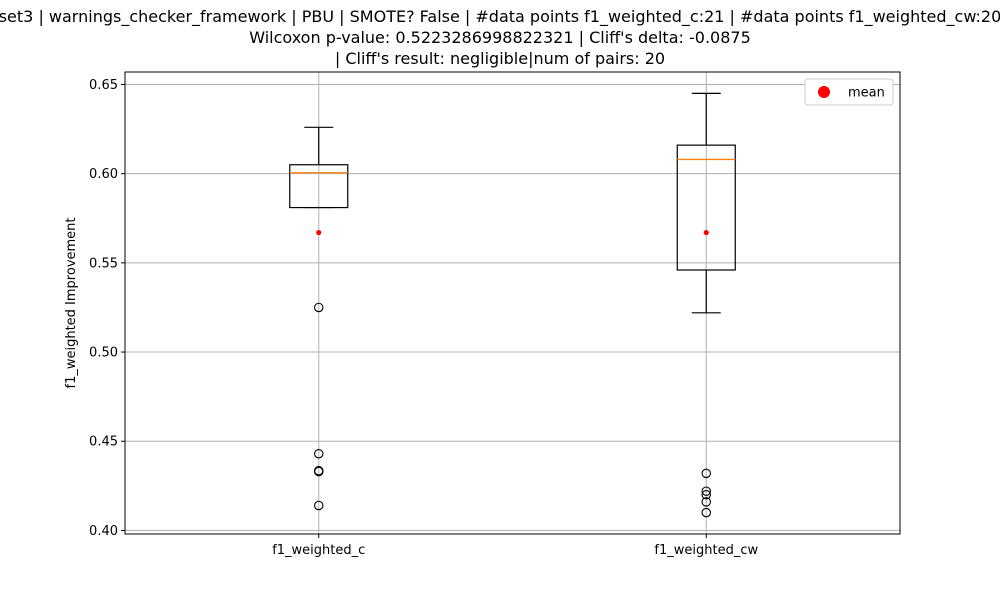 Image resolution: width=1000 pixels, height=600 pixels. I want to click on legend-frame, so click(849, 92).